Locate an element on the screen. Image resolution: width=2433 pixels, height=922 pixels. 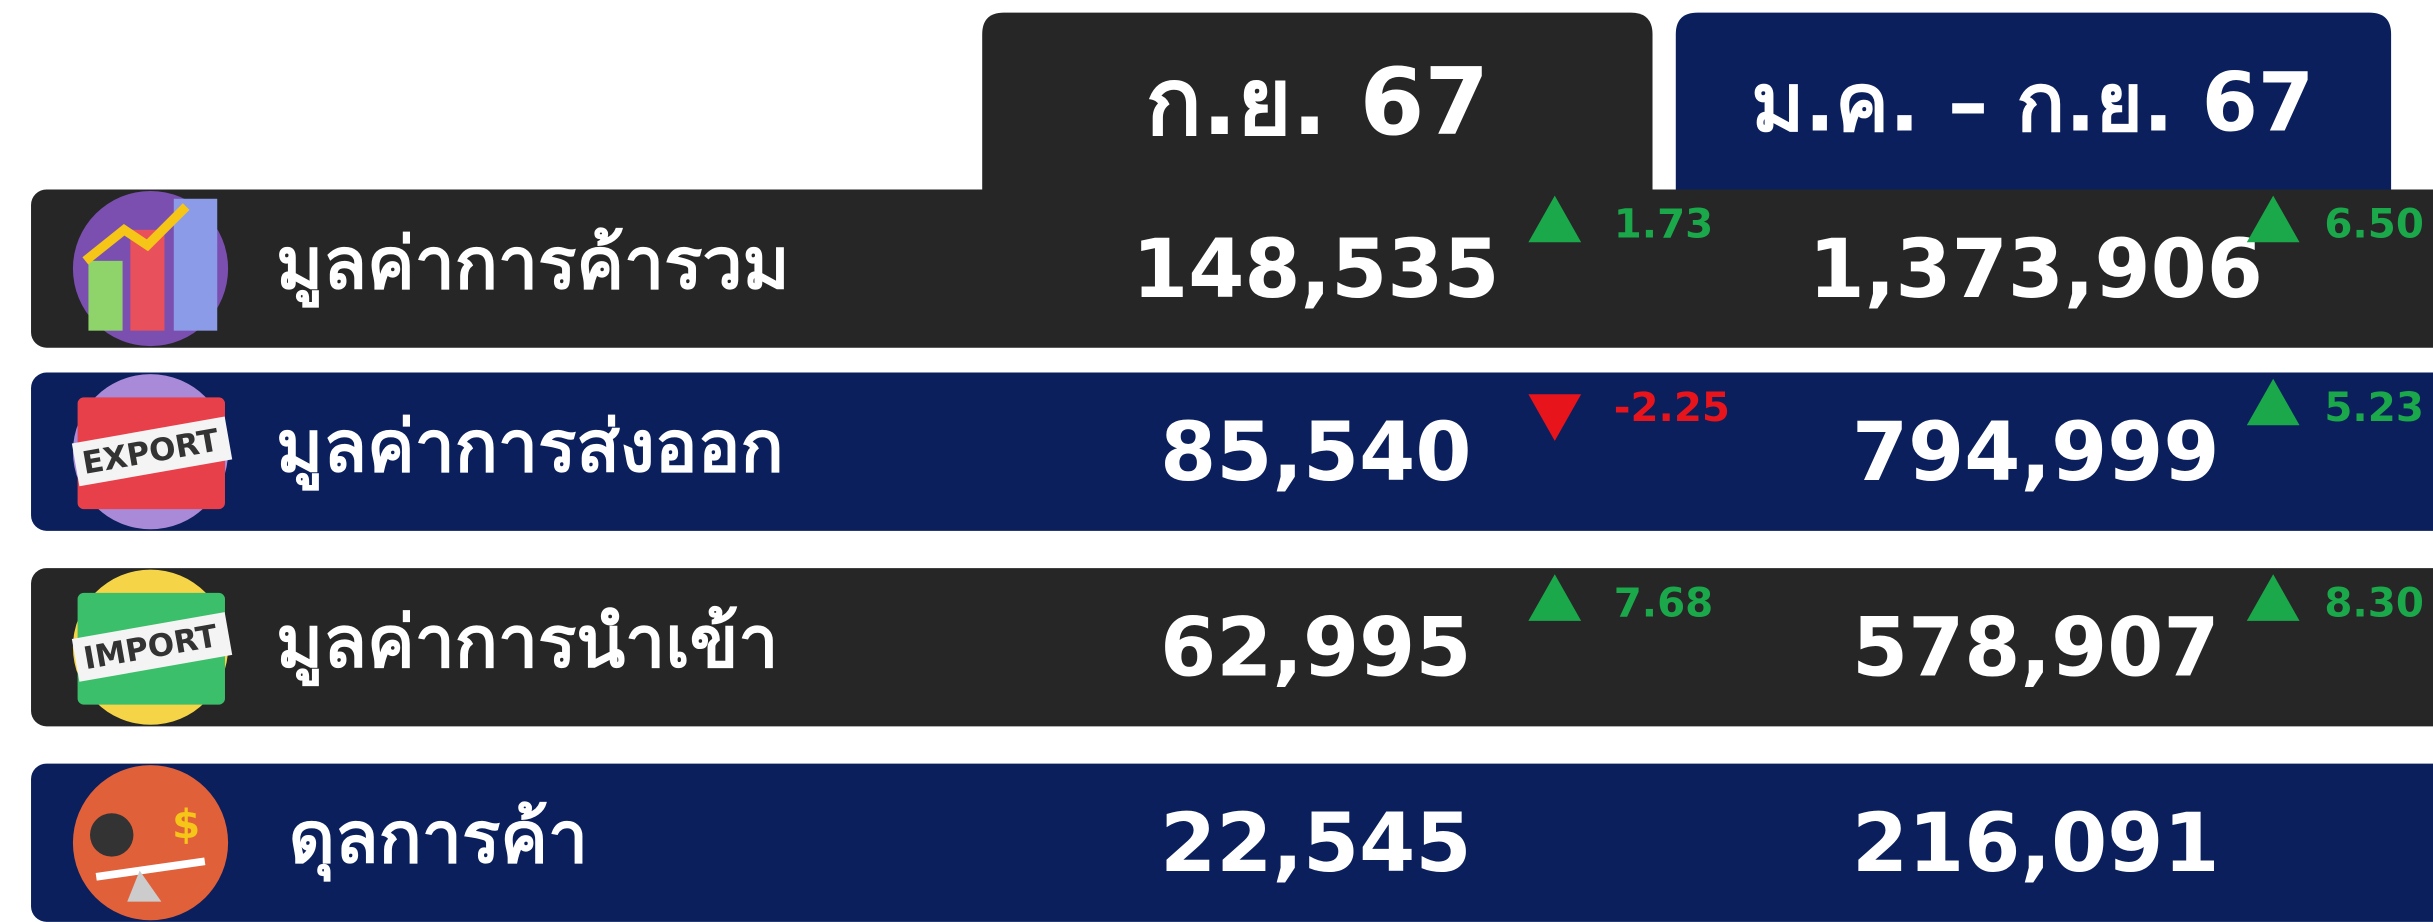
icon: $ is located at coordinates (186, 824).